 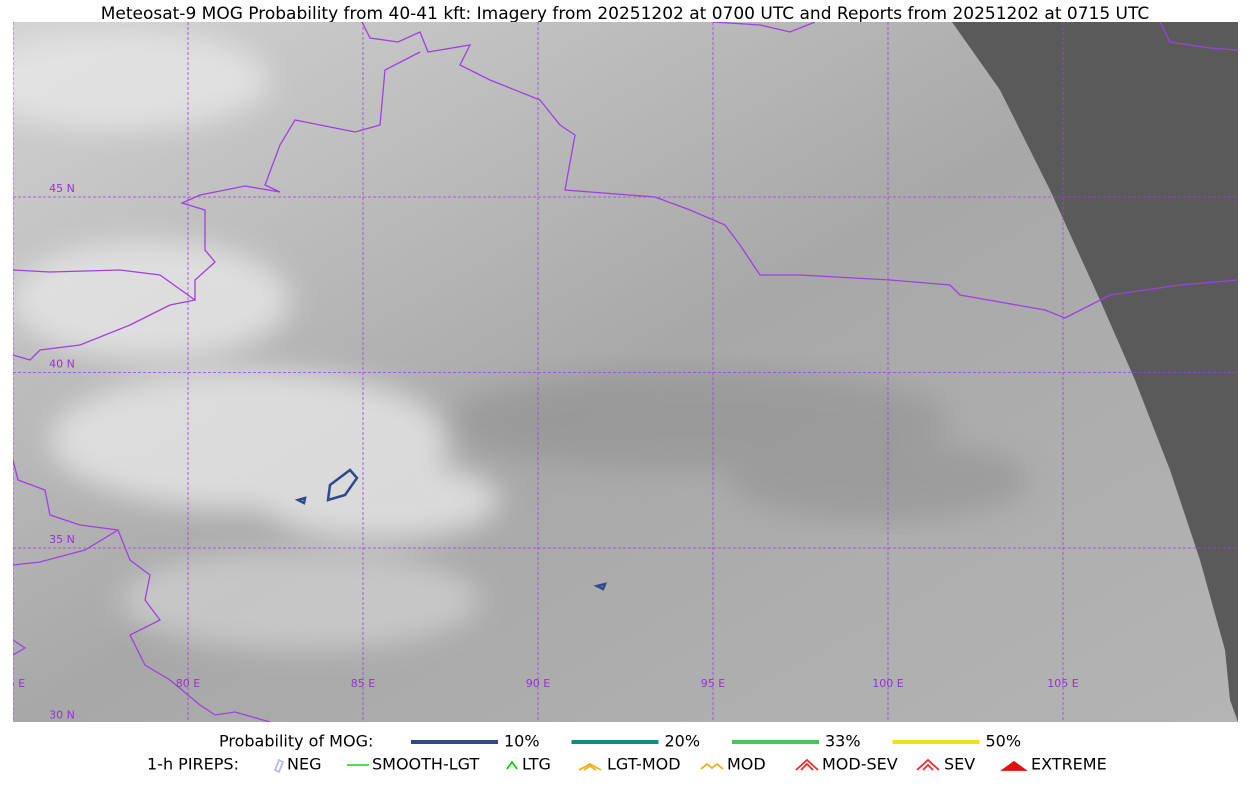 What do you see at coordinates (451, 529) in the screenshot?
I see `probability-contours` at bounding box center [451, 529].